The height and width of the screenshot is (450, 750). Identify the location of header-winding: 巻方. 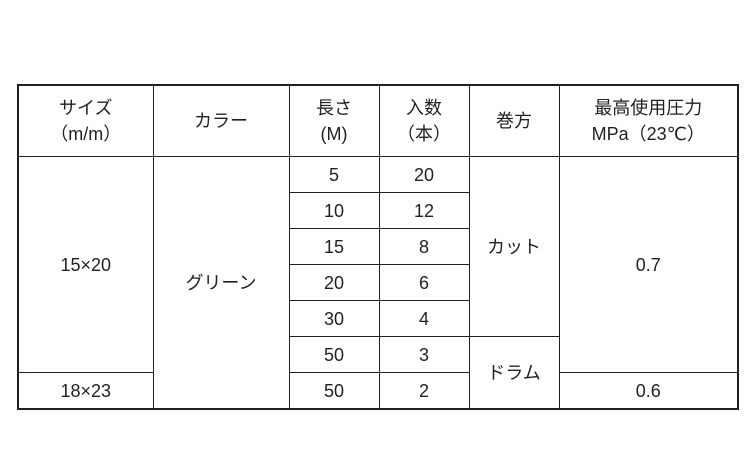
(514, 120).